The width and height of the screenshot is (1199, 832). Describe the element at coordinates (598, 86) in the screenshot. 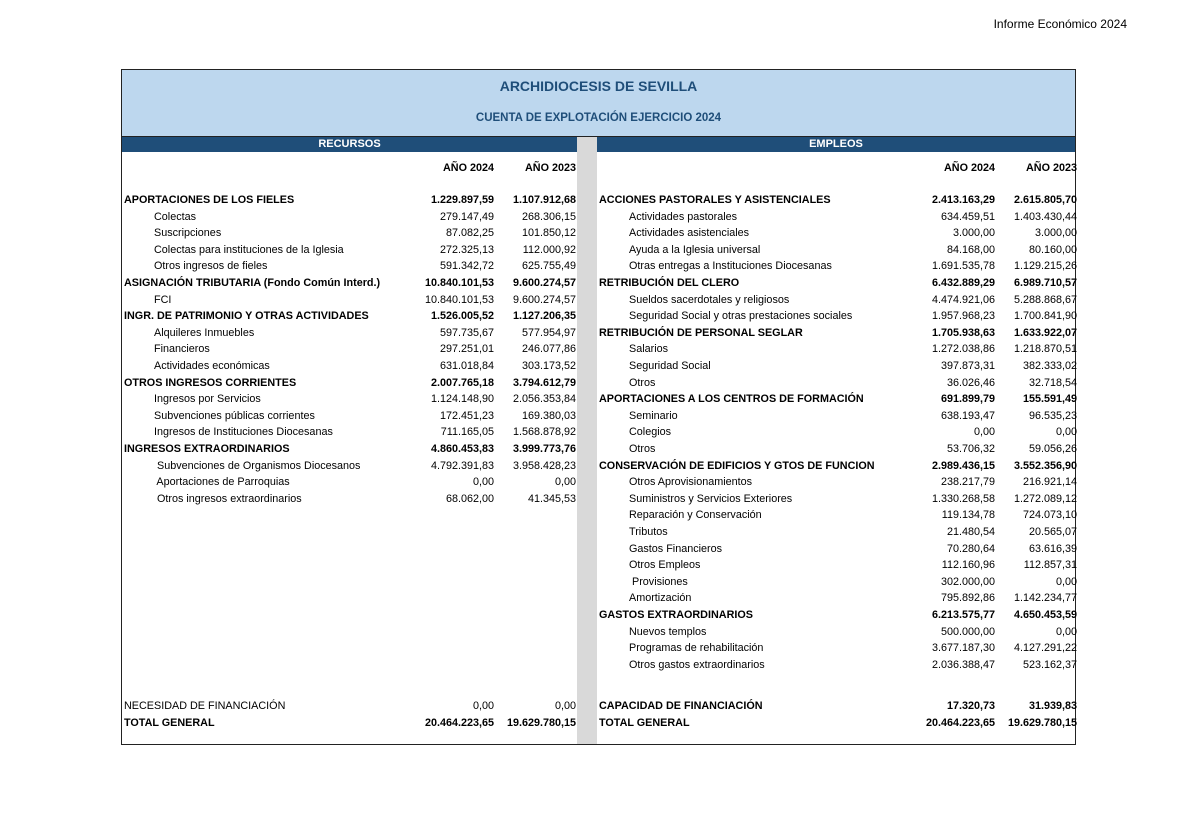

I see `organization-title: ARCHIDIOCESIS DE SEVILLA` at that location.